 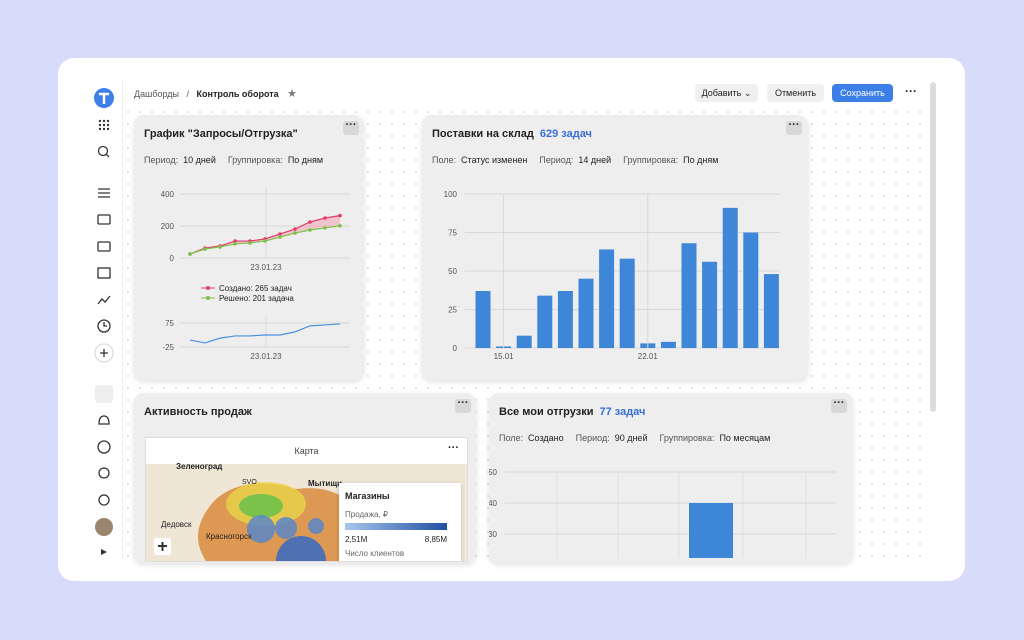 I want to click on favorite-star: ★, so click(x=292, y=94).